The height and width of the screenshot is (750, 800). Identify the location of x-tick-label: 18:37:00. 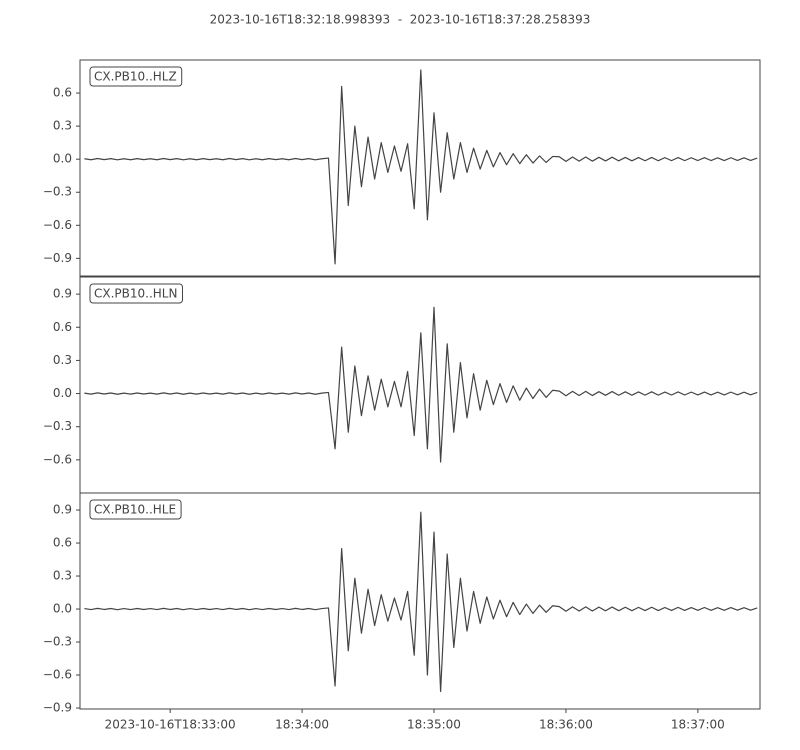
(698, 725).